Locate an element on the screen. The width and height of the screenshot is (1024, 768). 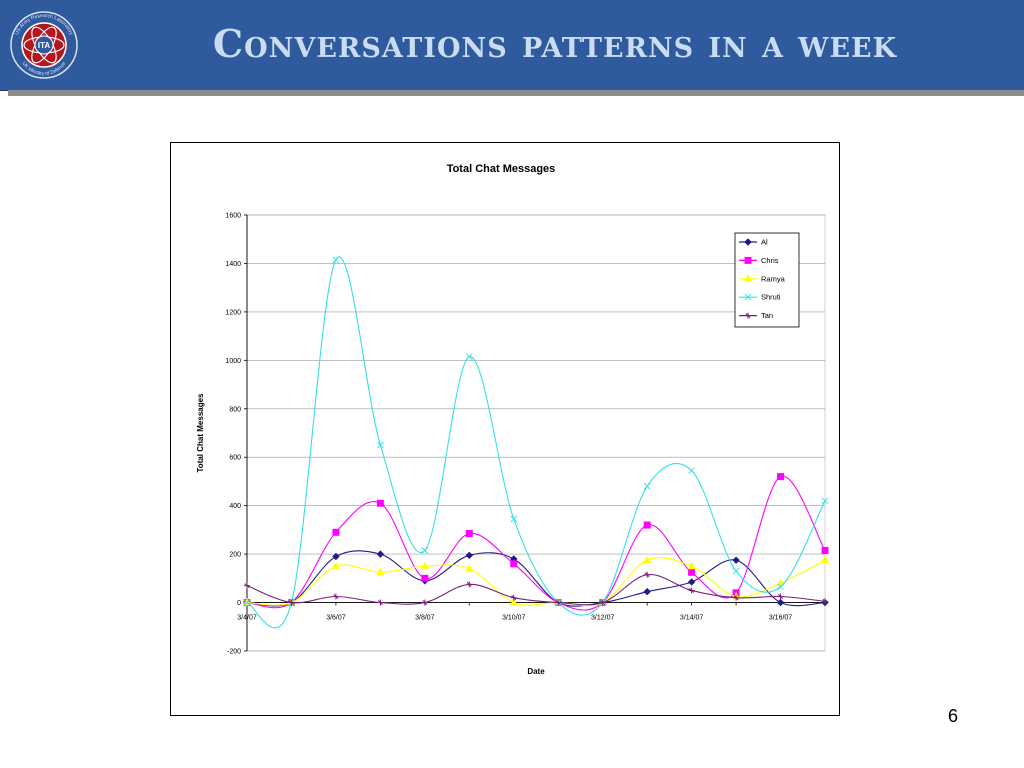
series-line-tan is located at coordinates (536, 590).